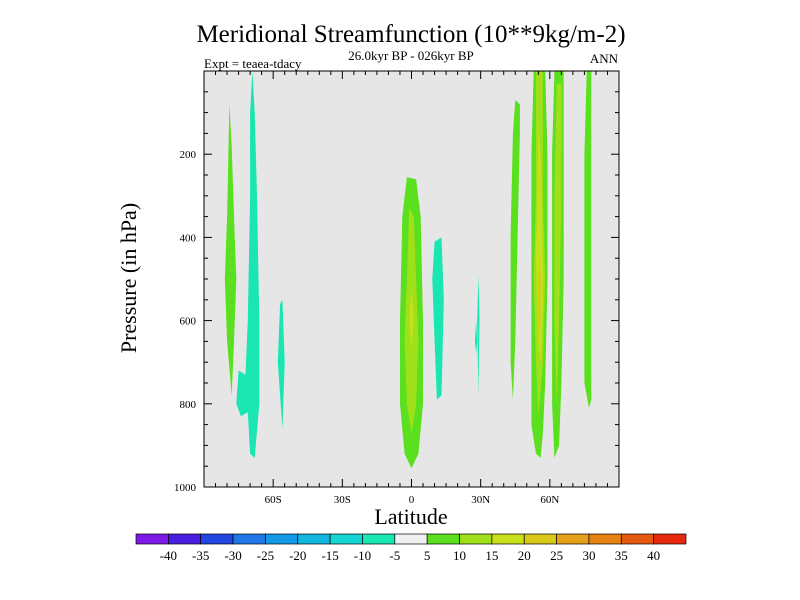 This screenshot has width=800, height=600. I want to click on colorbar-label: -5, so click(394, 555).